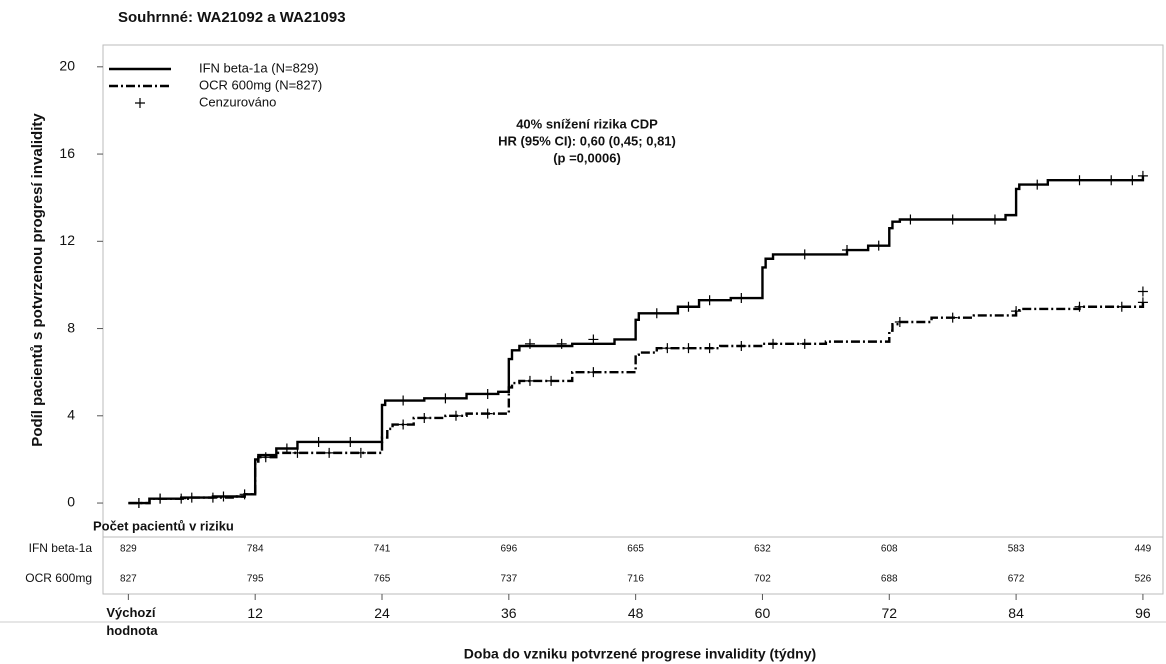 This screenshot has height=664, width=1166. What do you see at coordinates (1016, 549) in the screenshot?
I see `risk-value: 583` at bounding box center [1016, 549].